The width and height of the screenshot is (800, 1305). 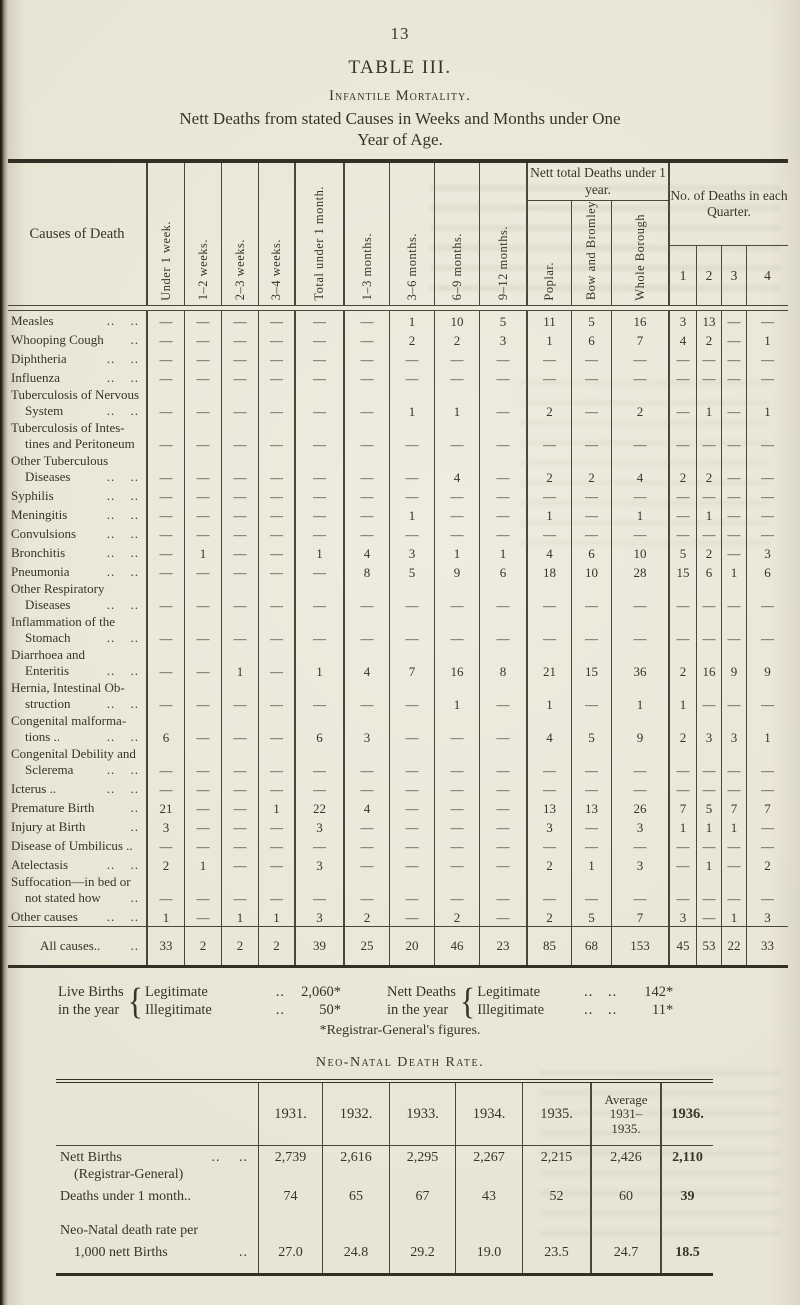 What do you see at coordinates (398, 572) in the screenshot?
I see `table-row: Pneumonia.. .. — — — — —8 5 9 6 18 10 28 15 6 1 6` at bounding box center [398, 572].